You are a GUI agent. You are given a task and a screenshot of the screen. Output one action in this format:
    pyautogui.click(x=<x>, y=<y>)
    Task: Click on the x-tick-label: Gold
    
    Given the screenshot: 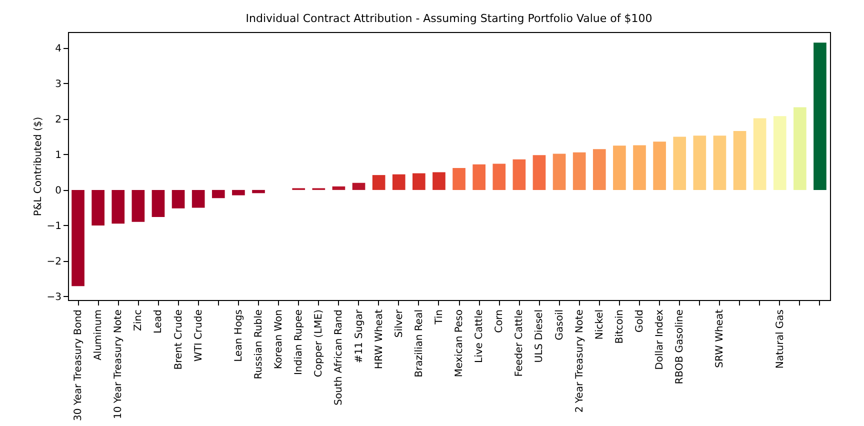 What is the action you would take?
    pyautogui.click(x=640, y=321)
    